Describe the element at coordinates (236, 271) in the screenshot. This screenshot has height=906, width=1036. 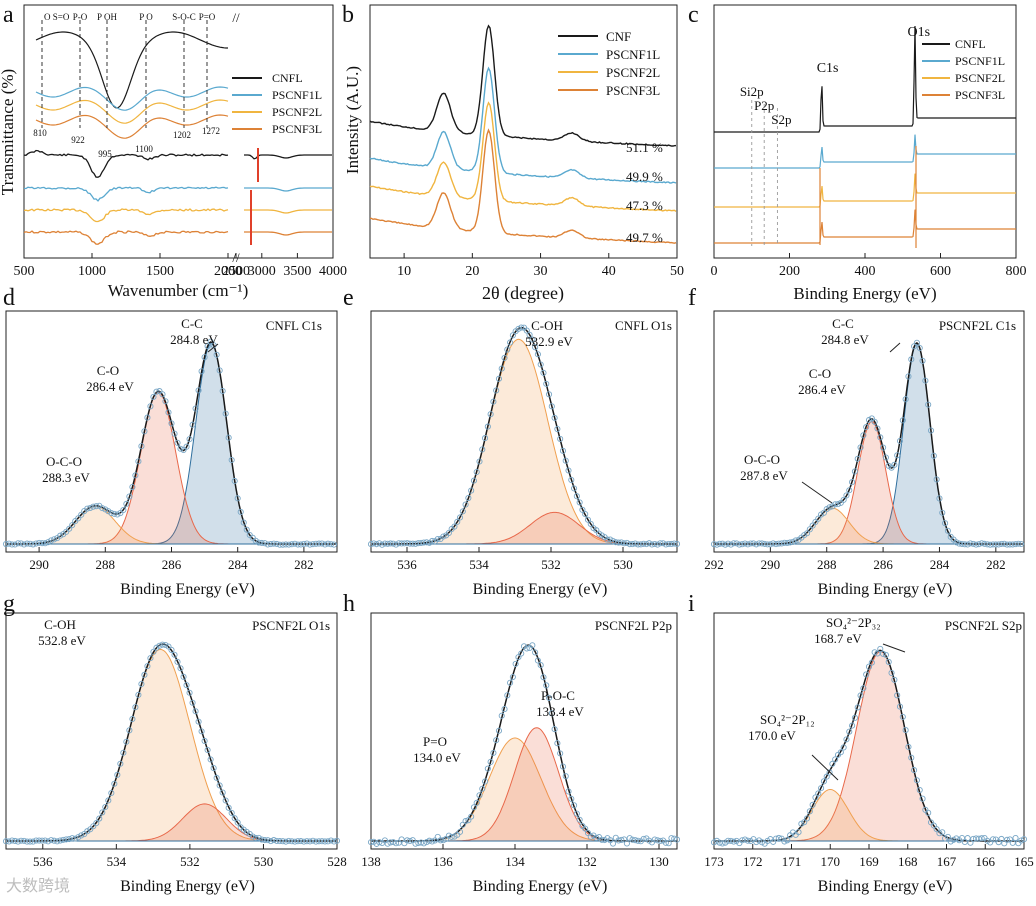
I see `x-tick-label-a-4: 2500` at that location.